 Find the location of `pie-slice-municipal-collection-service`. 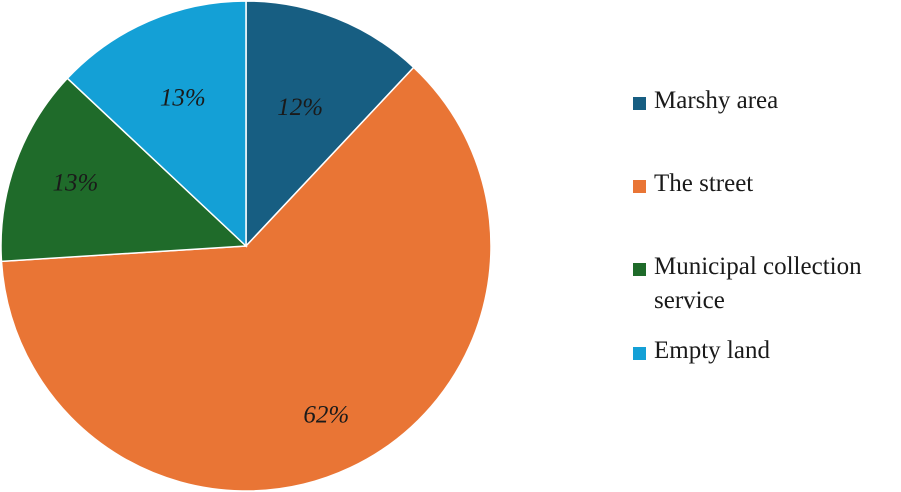

pie-slice-municipal-collection-service is located at coordinates (124, 170).